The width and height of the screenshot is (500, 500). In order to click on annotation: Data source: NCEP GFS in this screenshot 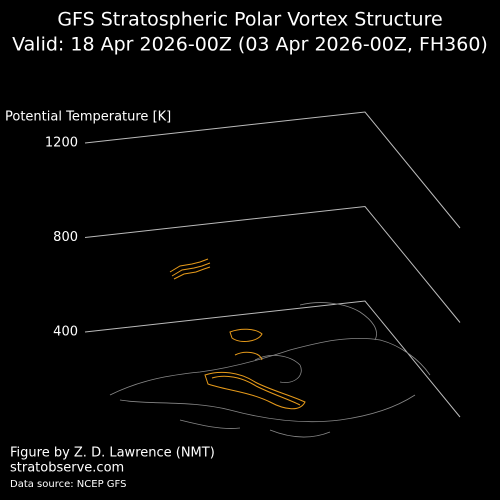, I will do `click(68, 484)`.